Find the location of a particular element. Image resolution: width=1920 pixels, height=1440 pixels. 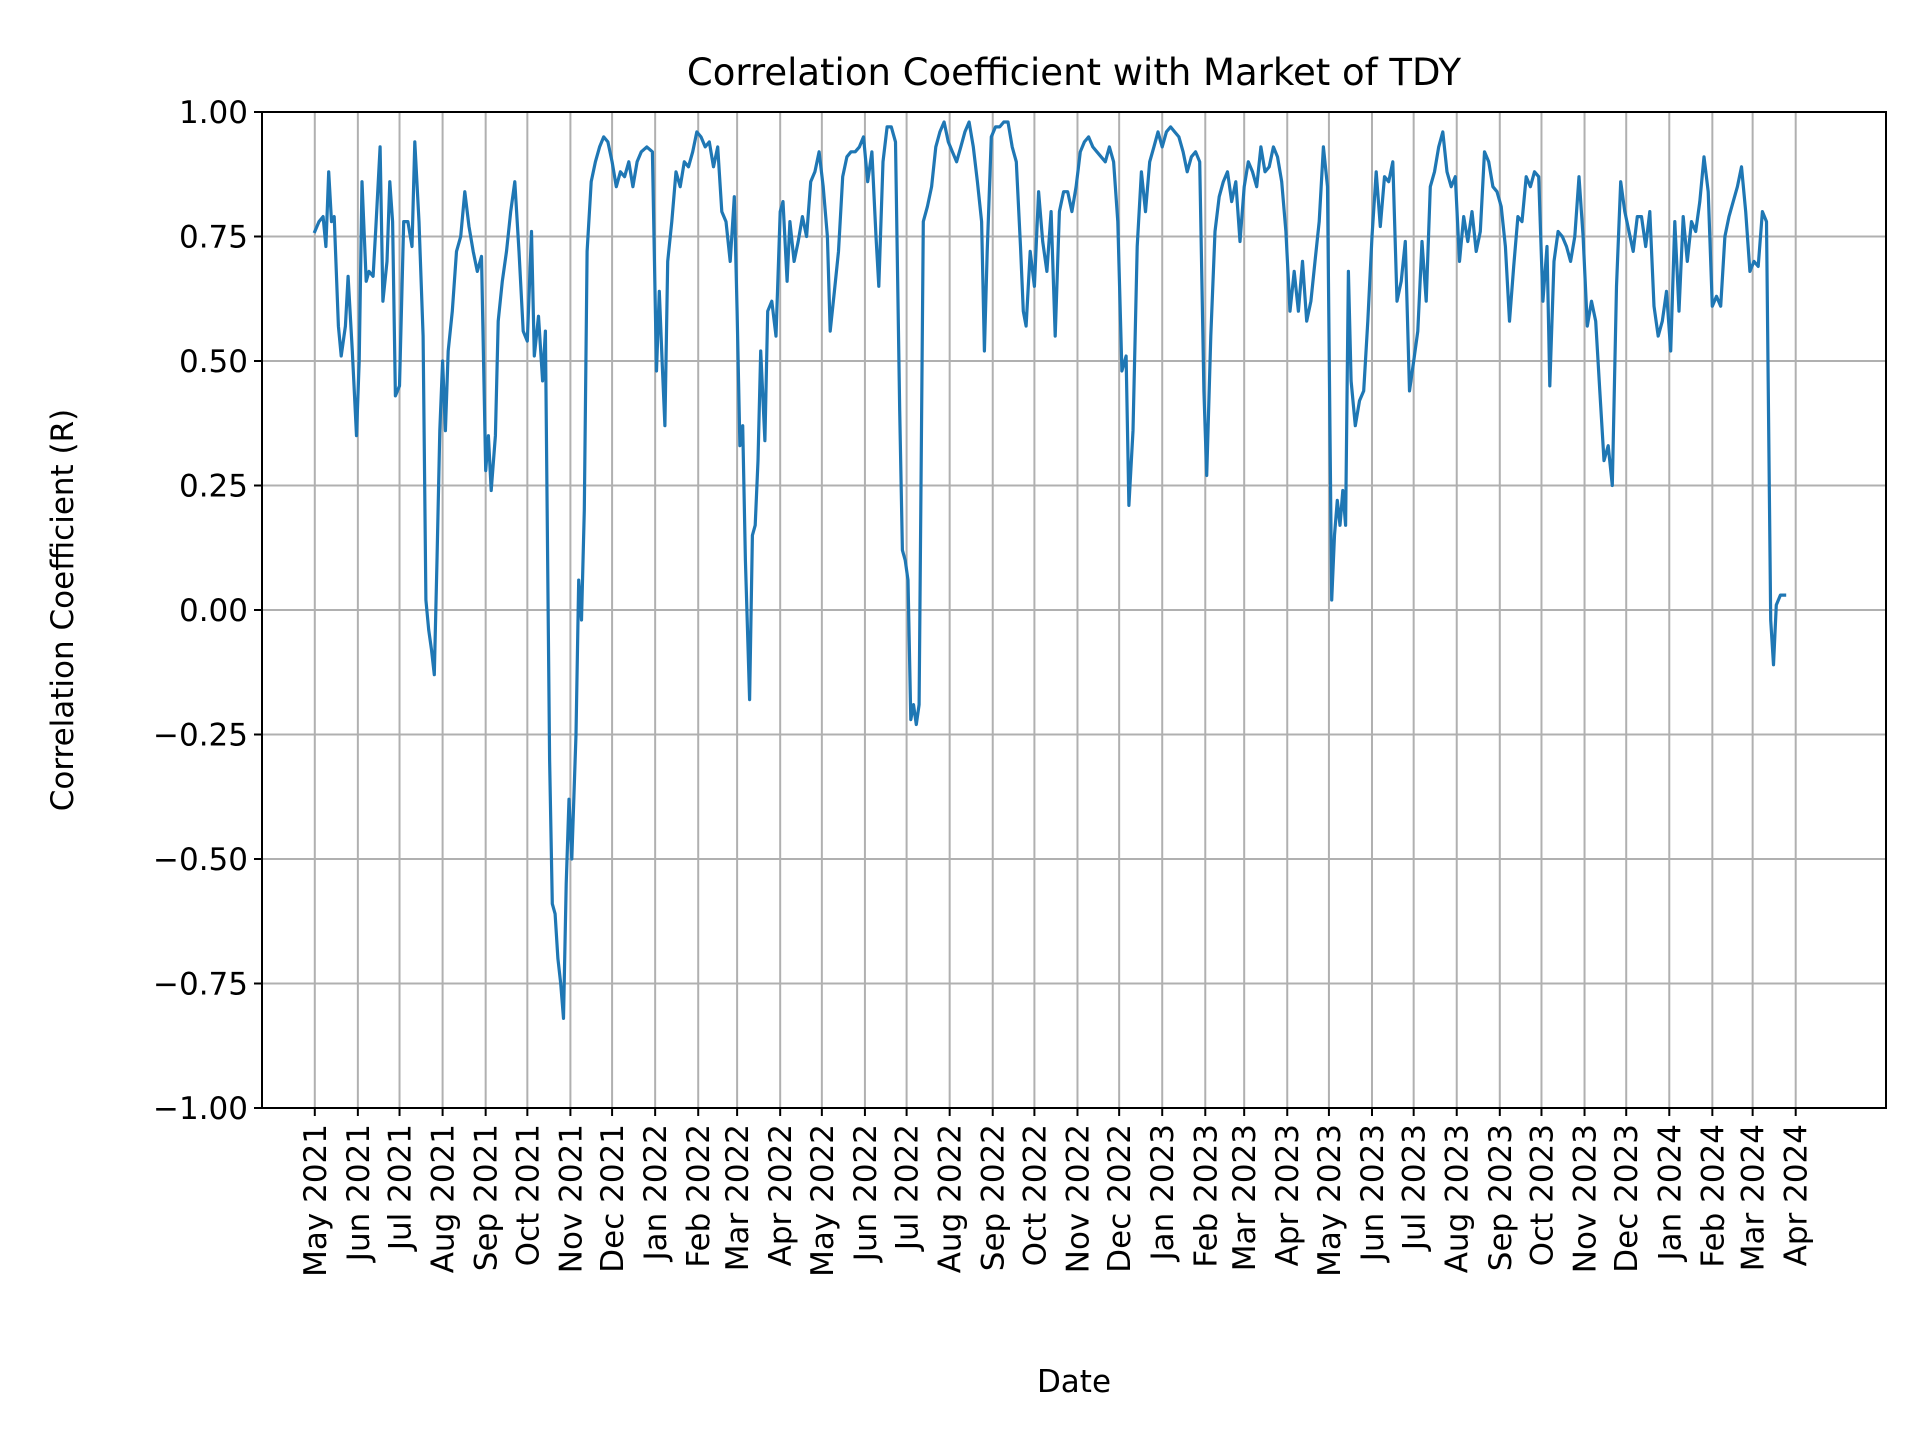

x-tick-label: Jul 2023 is located at coordinates (1415, 1188).